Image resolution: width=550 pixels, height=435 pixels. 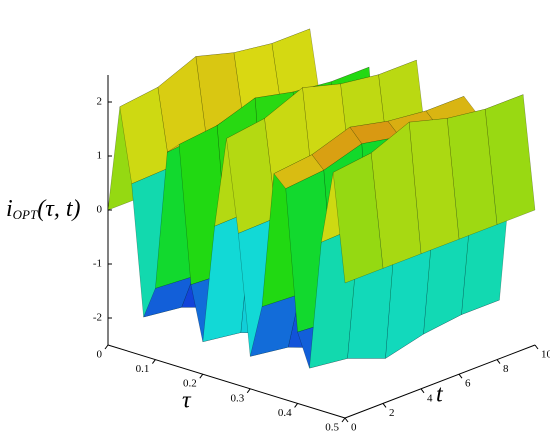 I want to click on x-axis, so click(x=226, y=381).